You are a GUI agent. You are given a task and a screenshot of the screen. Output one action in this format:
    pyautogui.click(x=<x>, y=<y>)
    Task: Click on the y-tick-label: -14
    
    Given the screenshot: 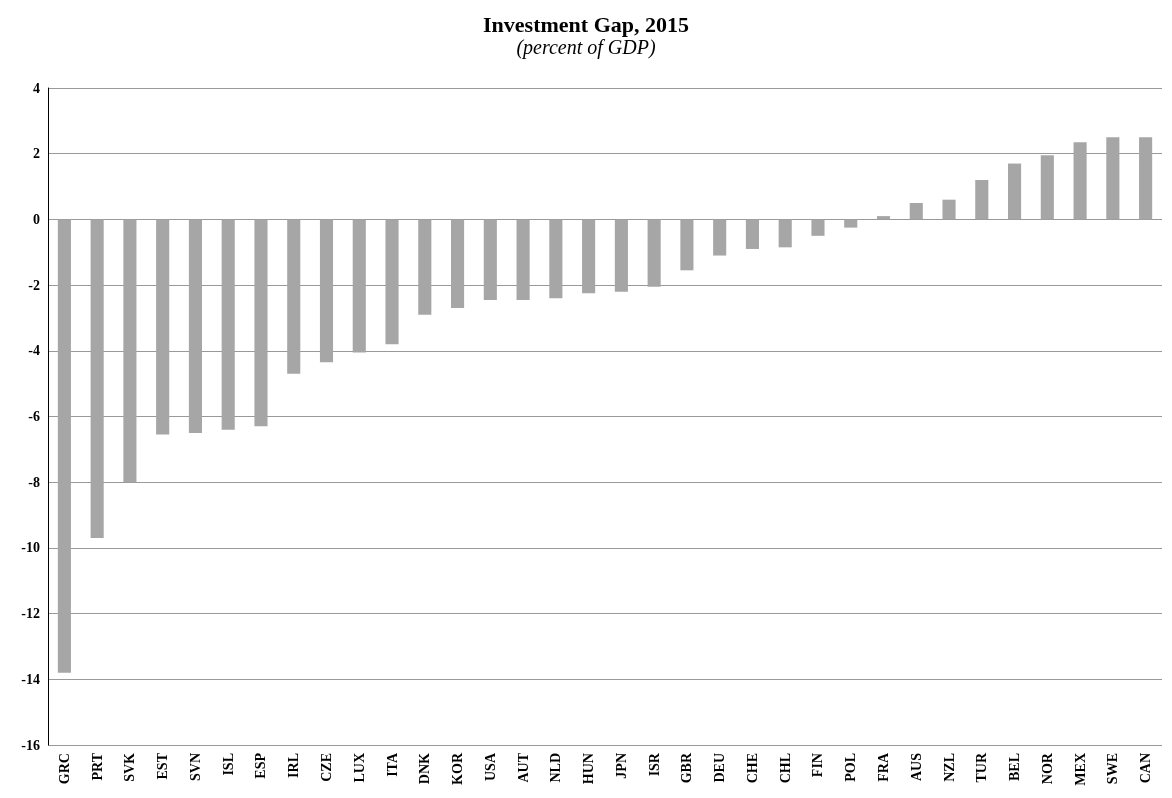 What is the action you would take?
    pyautogui.click(x=30, y=679)
    